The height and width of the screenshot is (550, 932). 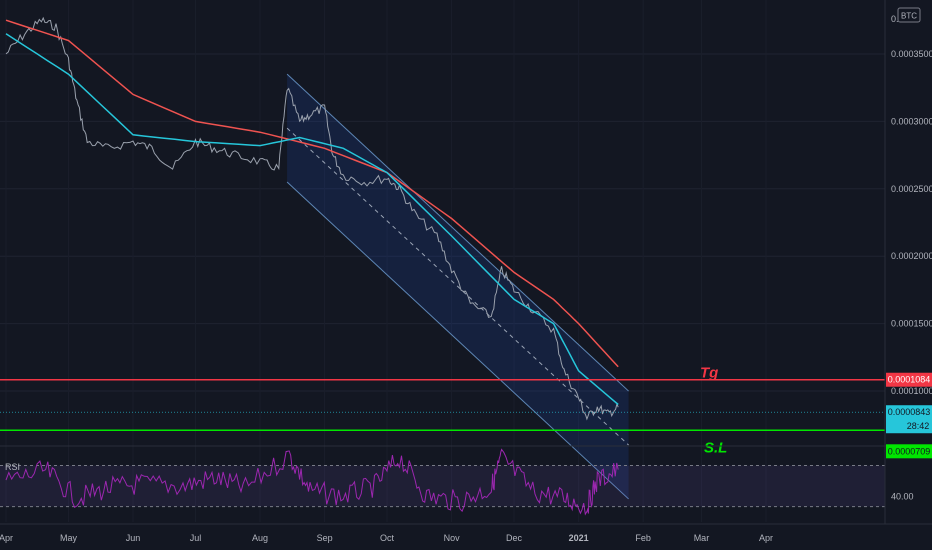 I want to click on level-price-badge-text: 0.0000709, so click(x=909, y=451).